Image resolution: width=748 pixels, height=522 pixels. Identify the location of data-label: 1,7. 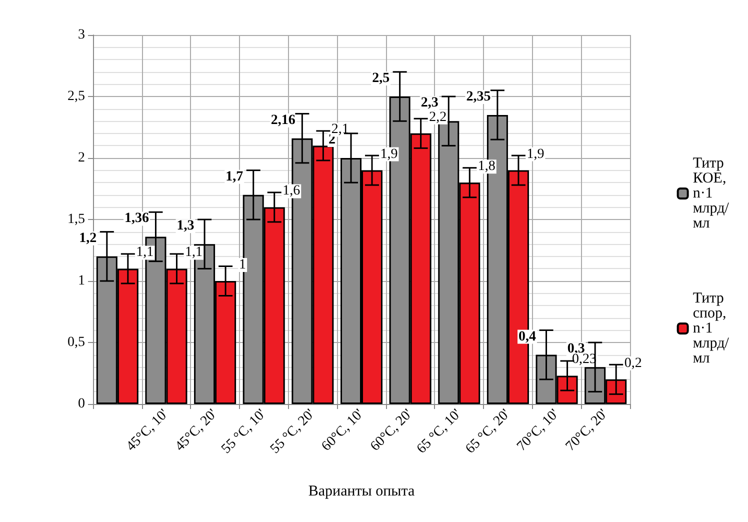
(235, 176).